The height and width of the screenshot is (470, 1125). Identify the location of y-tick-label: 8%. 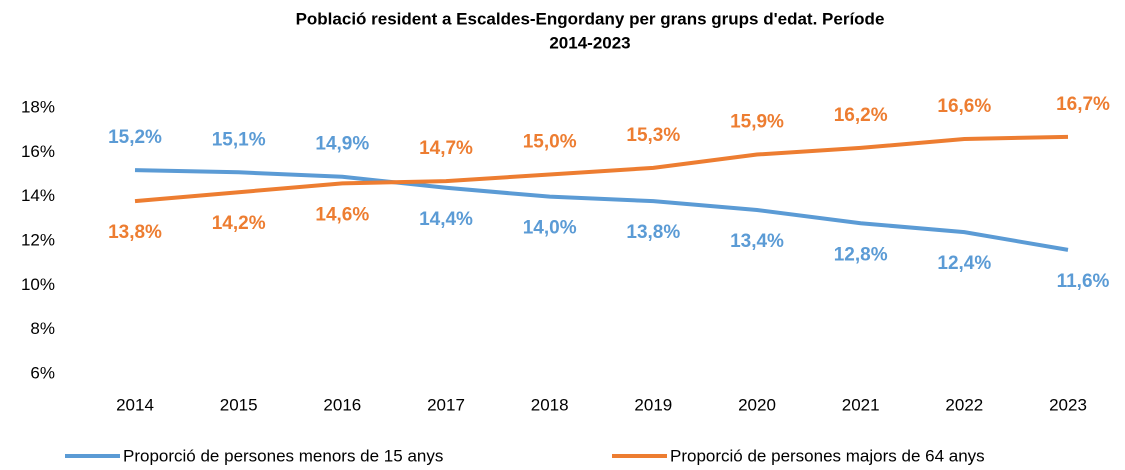
(42, 328).